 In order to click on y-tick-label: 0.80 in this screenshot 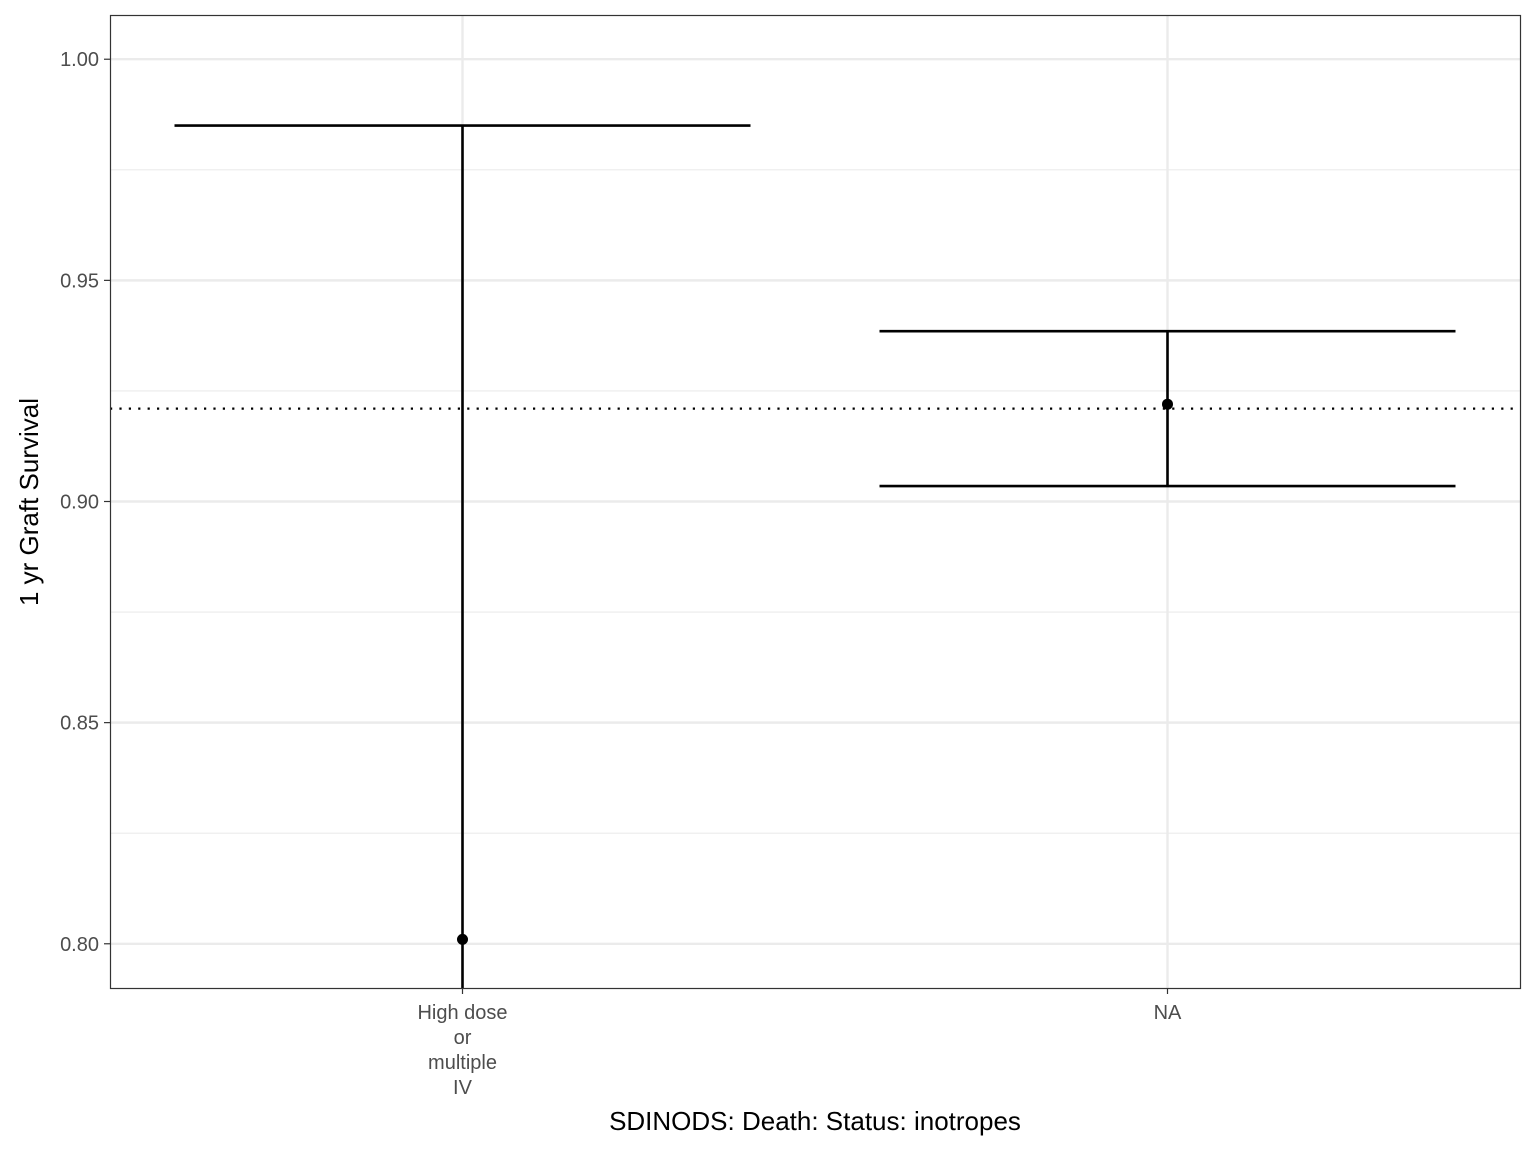, I will do `click(79, 945)`.